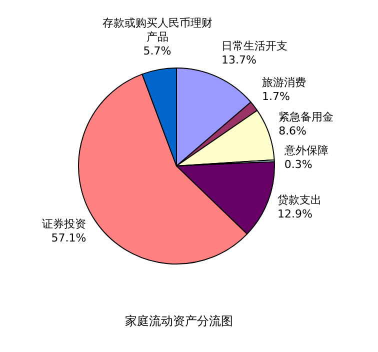 The width and height of the screenshot is (378, 352). Describe the element at coordinates (300, 199) in the screenshot. I see `slice-label: 贷款支出` at that location.